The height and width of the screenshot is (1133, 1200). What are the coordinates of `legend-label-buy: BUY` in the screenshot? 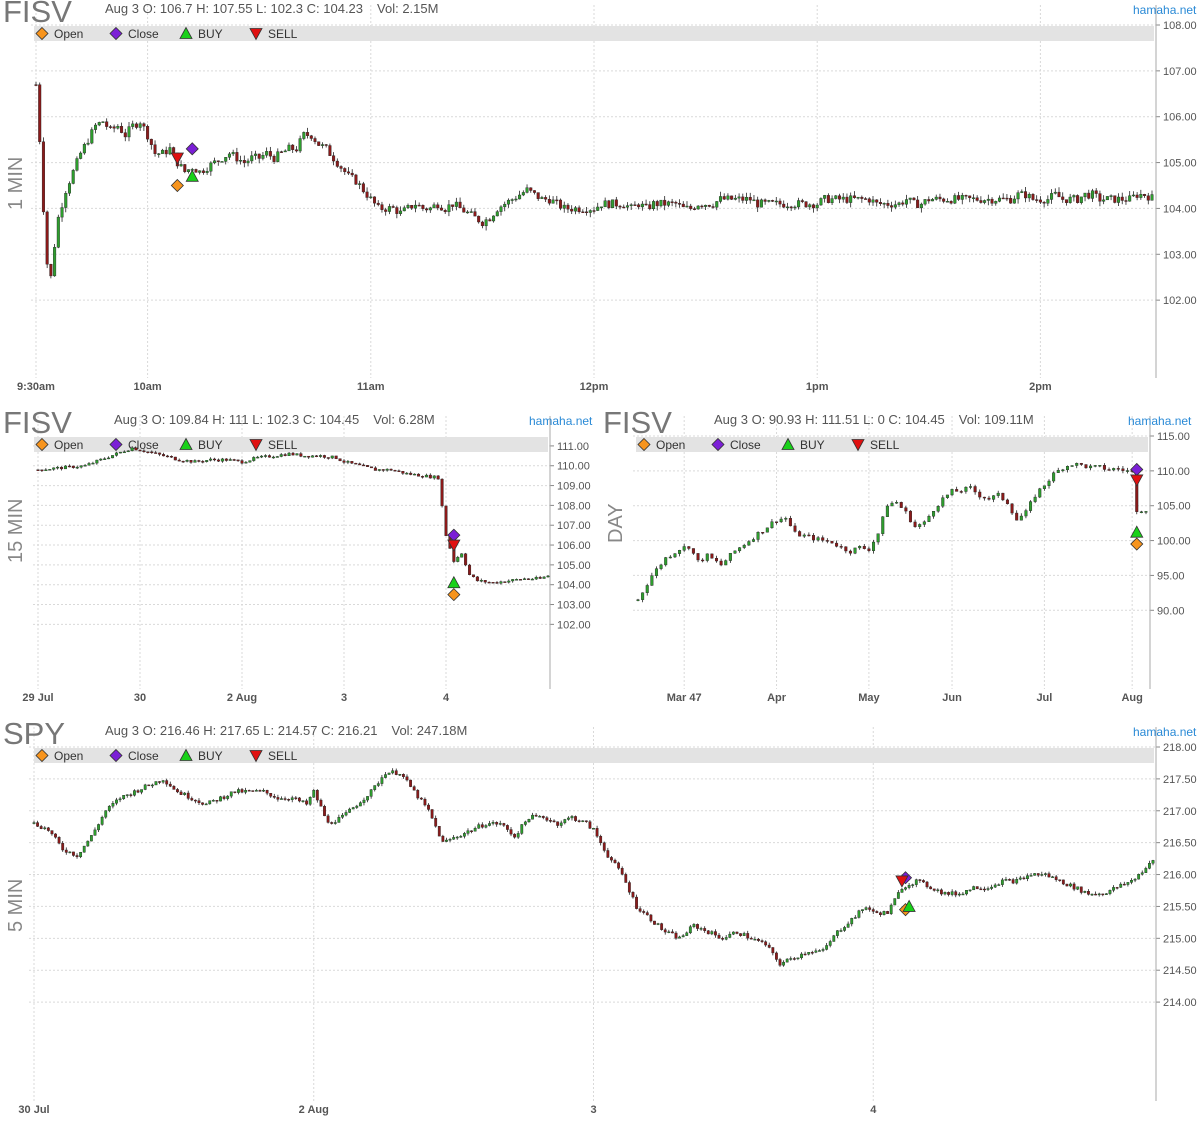 It's located at (210, 34).